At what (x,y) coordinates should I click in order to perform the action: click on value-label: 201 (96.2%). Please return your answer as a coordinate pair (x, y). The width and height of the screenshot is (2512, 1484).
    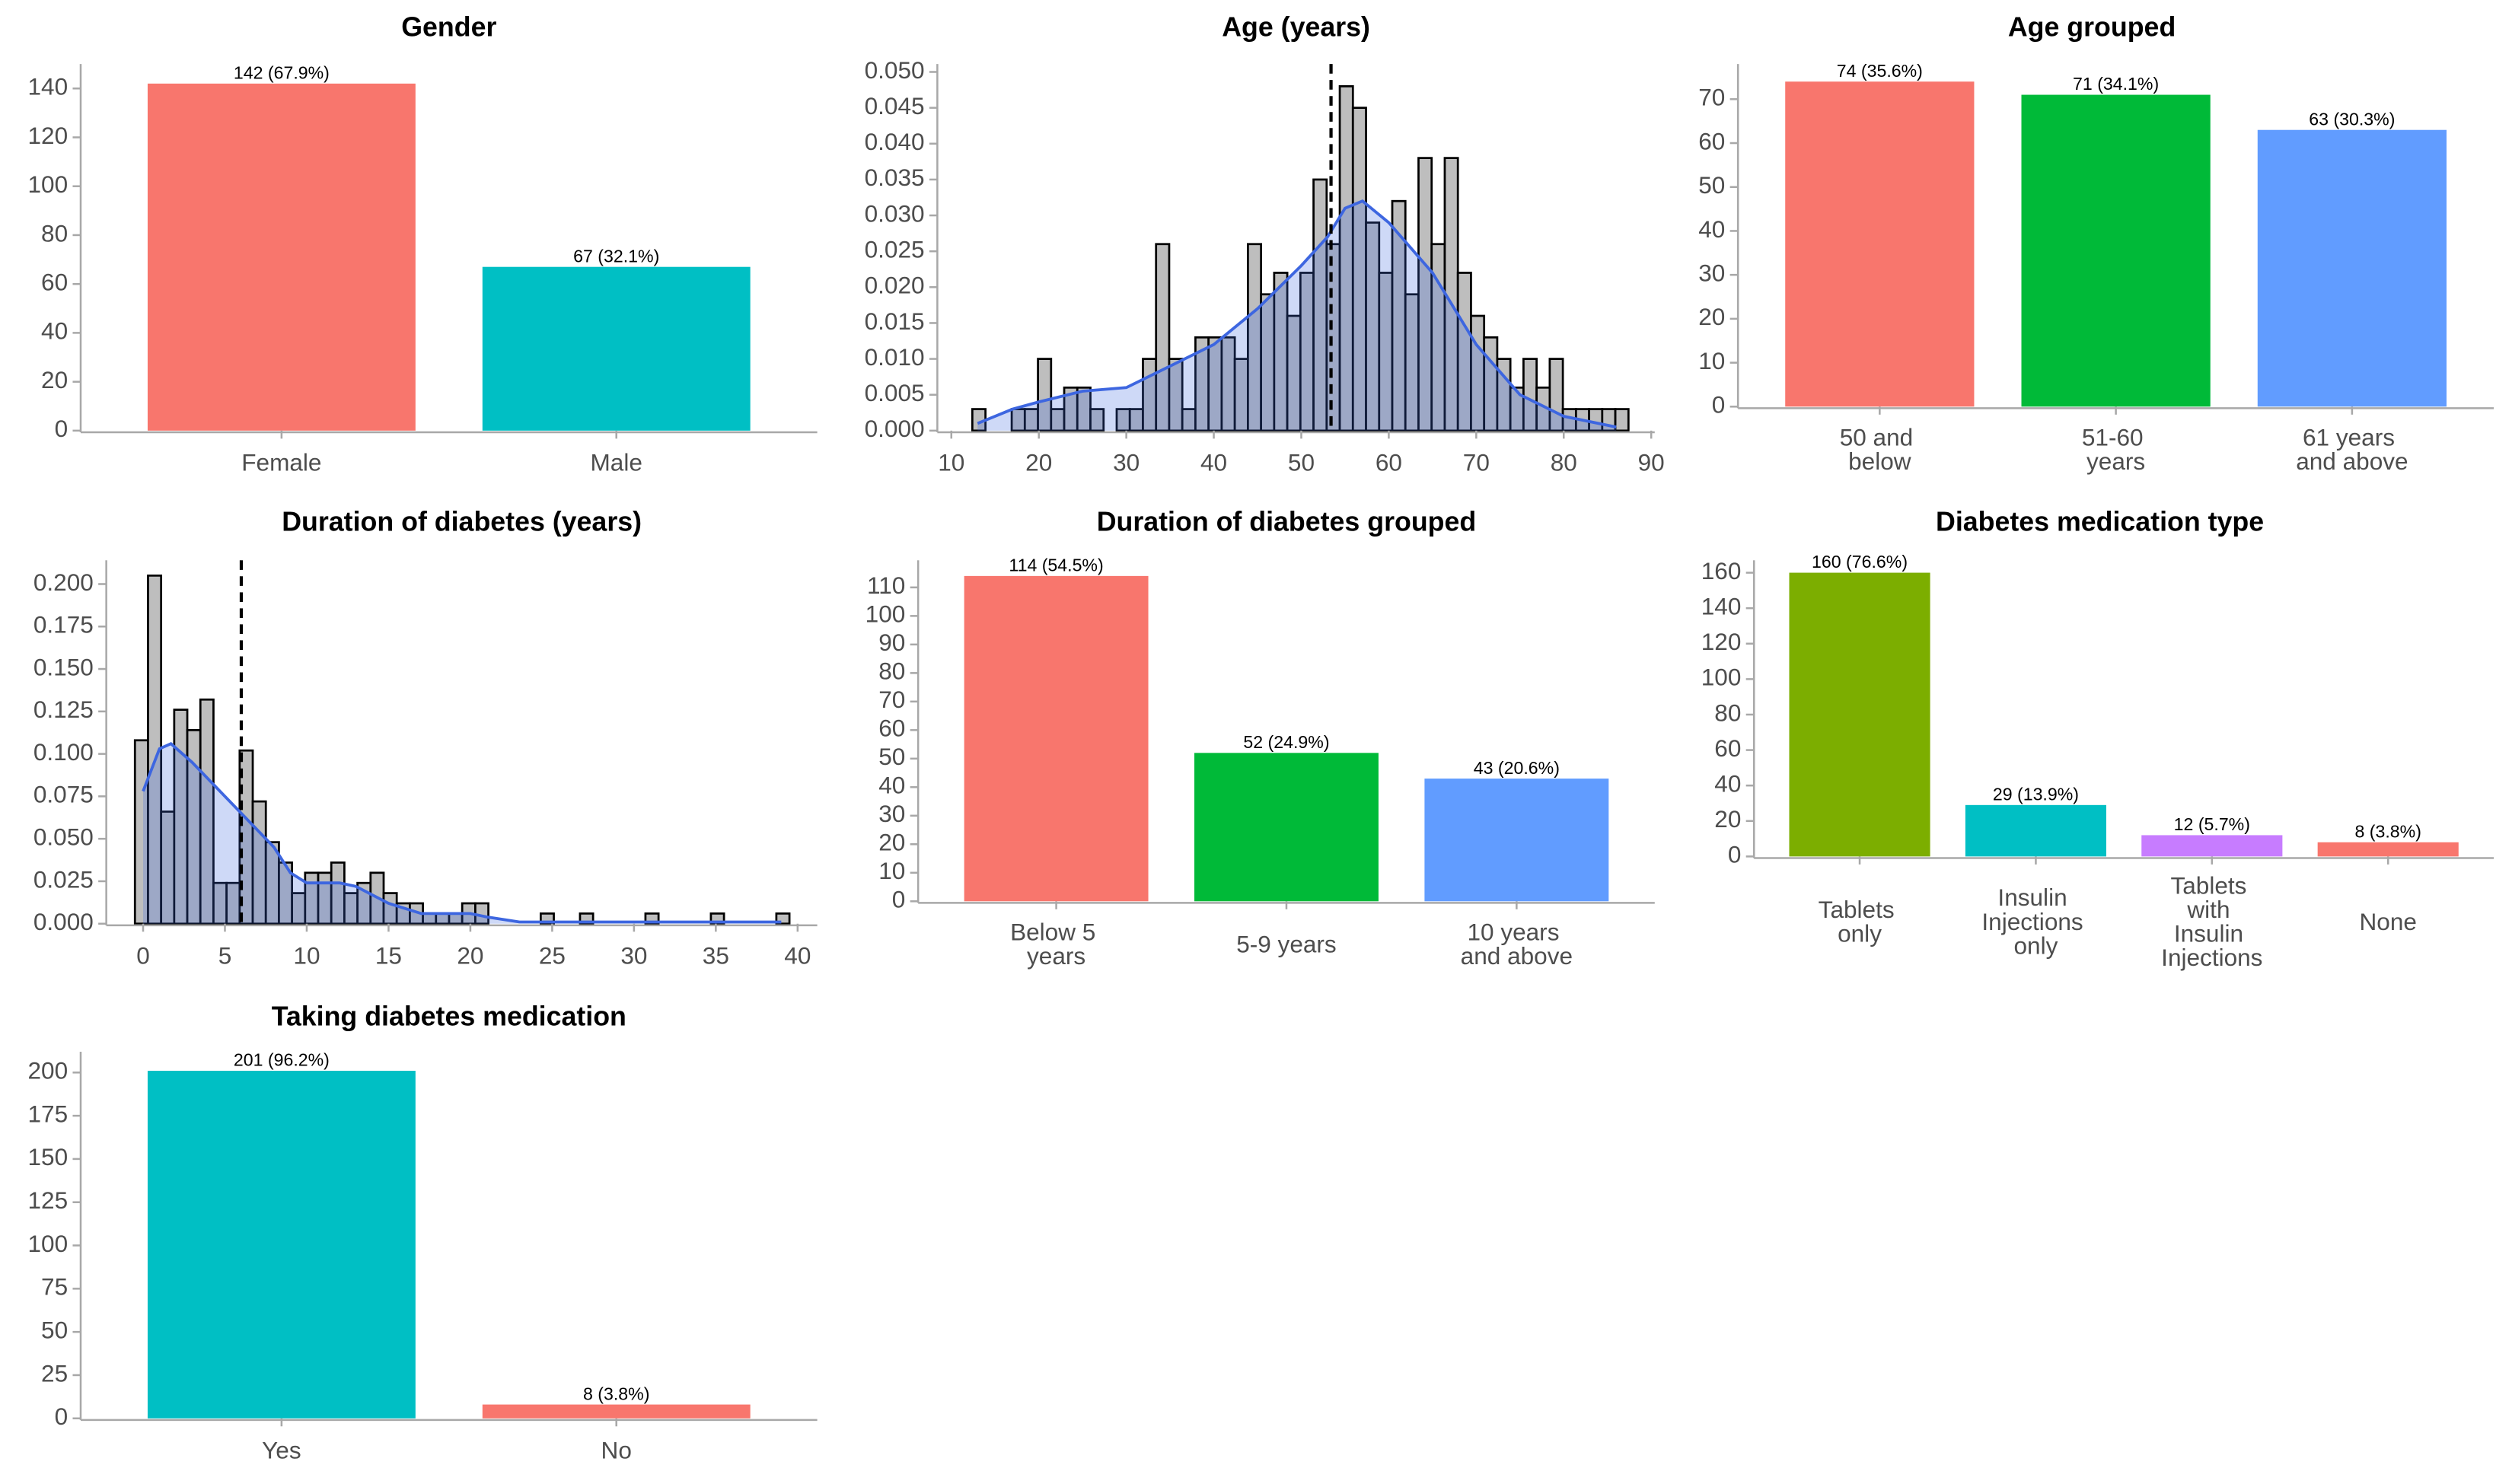
    Looking at the image, I should click on (282, 1060).